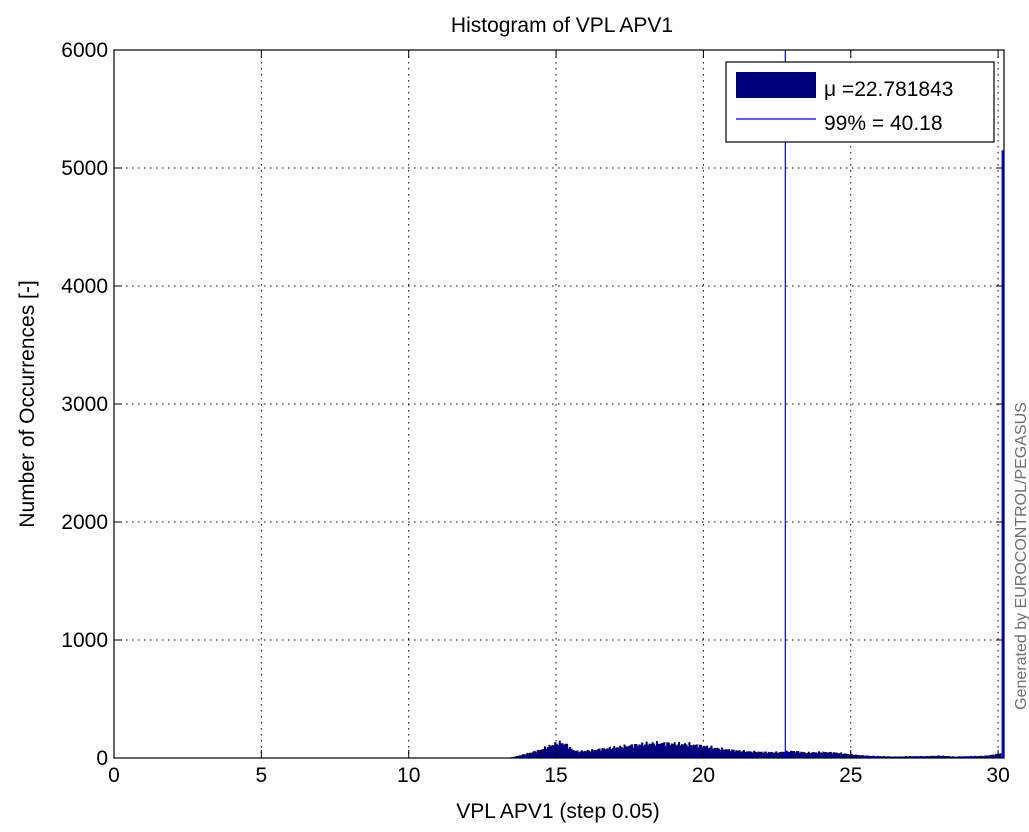  What do you see at coordinates (850, 775) in the screenshot?
I see `x-tick-label: 25` at bounding box center [850, 775].